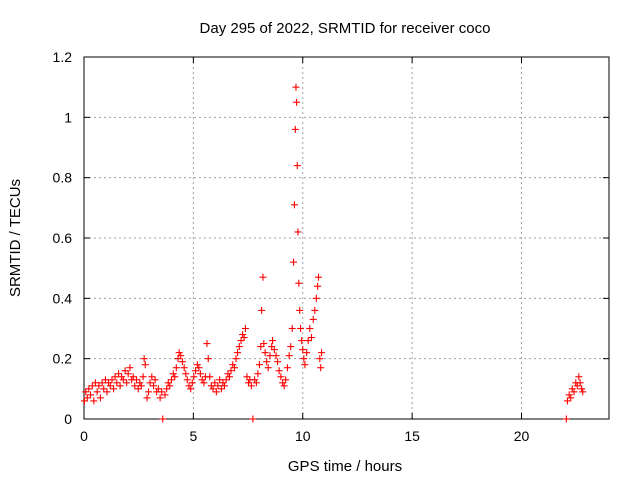 This screenshot has height=480, width=640. I want to click on y-tick-label: 0.2, so click(63, 359).